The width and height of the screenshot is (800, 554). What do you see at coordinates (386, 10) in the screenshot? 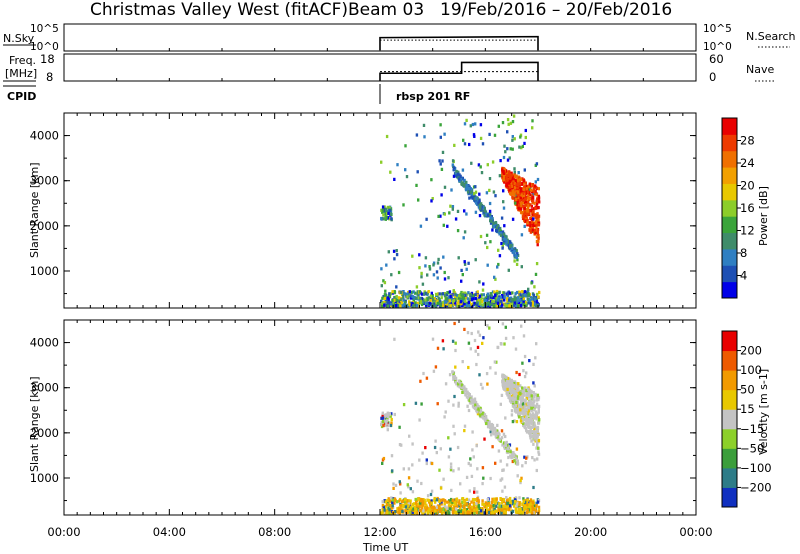
I see `beam-label: Beam 03` at bounding box center [386, 10].